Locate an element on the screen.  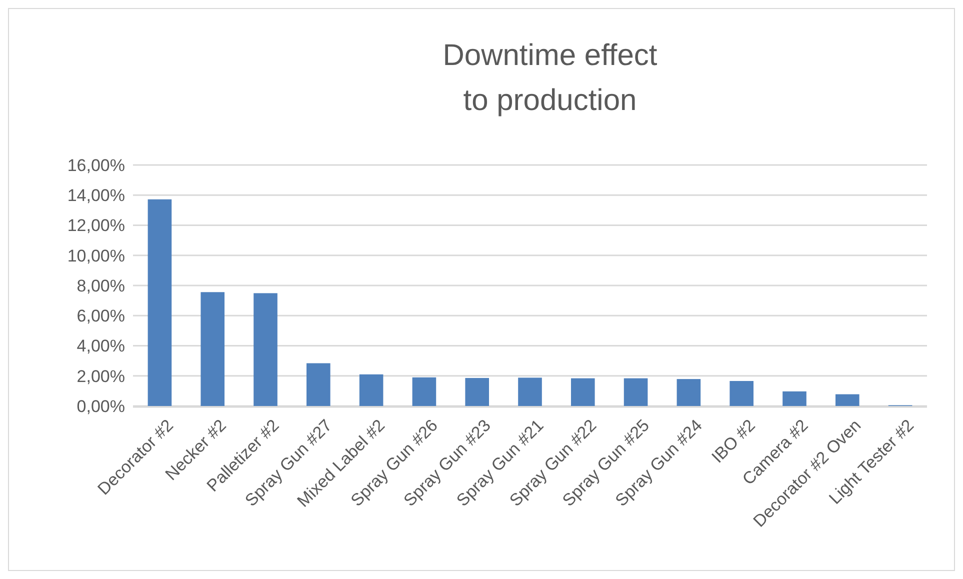
y-tick-label: 4,00% is located at coordinates (100, 346).